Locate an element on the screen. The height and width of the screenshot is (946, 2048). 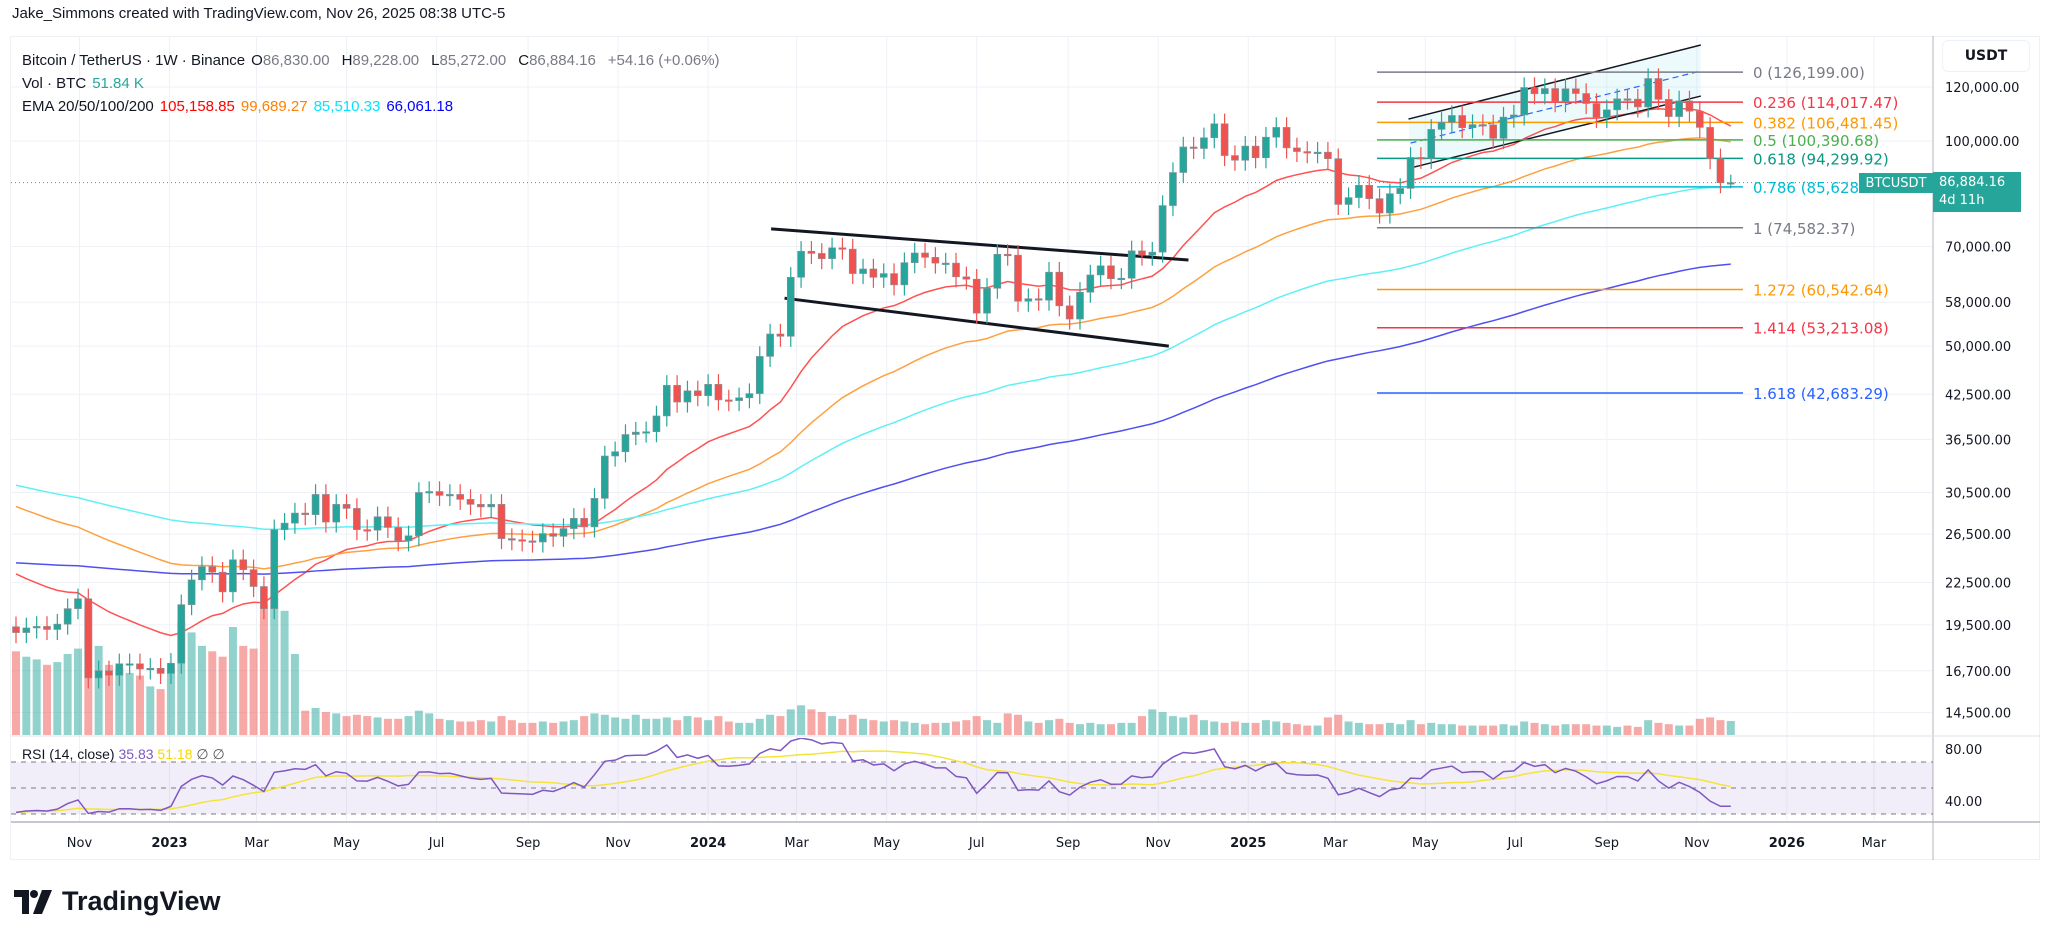
ema200-value: 66,061.18 is located at coordinates (420, 106).